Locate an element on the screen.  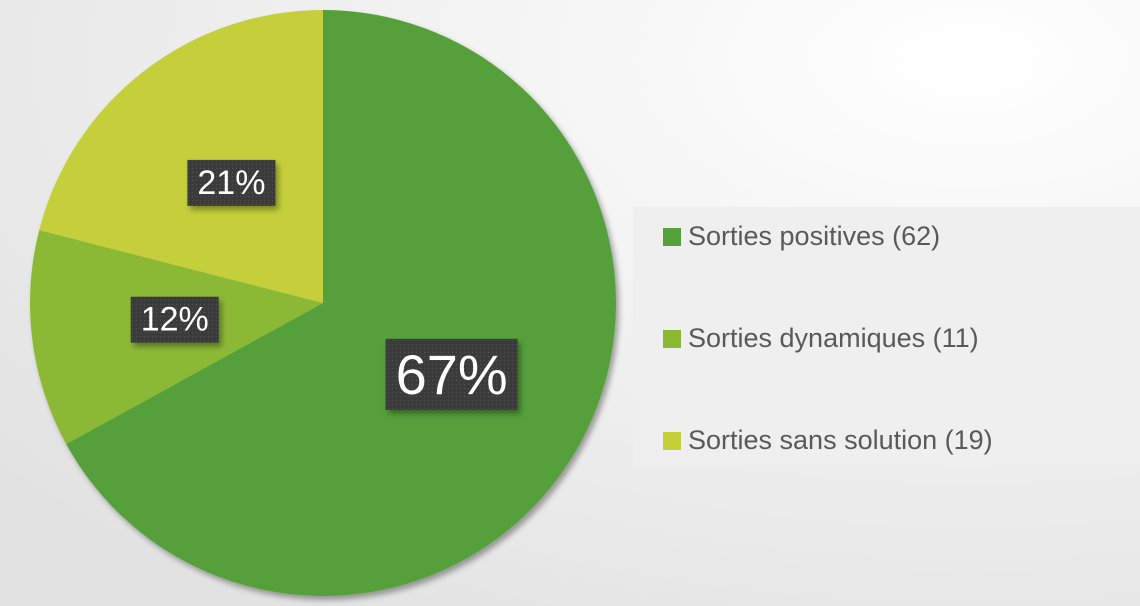
data-label-group: 12% is located at coordinates (174, 319).